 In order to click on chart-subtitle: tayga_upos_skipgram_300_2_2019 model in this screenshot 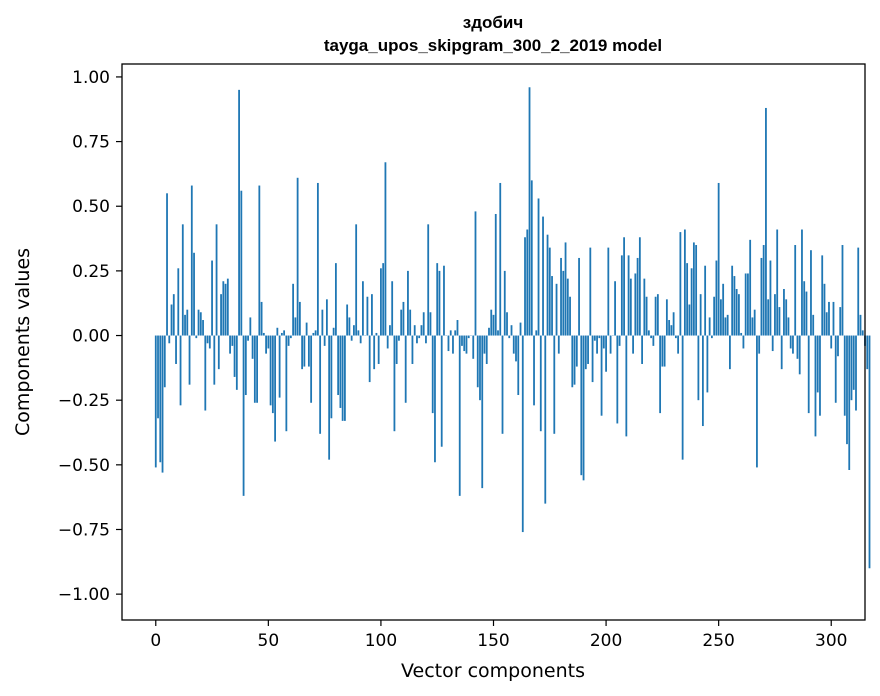, I will do `click(493, 45)`.